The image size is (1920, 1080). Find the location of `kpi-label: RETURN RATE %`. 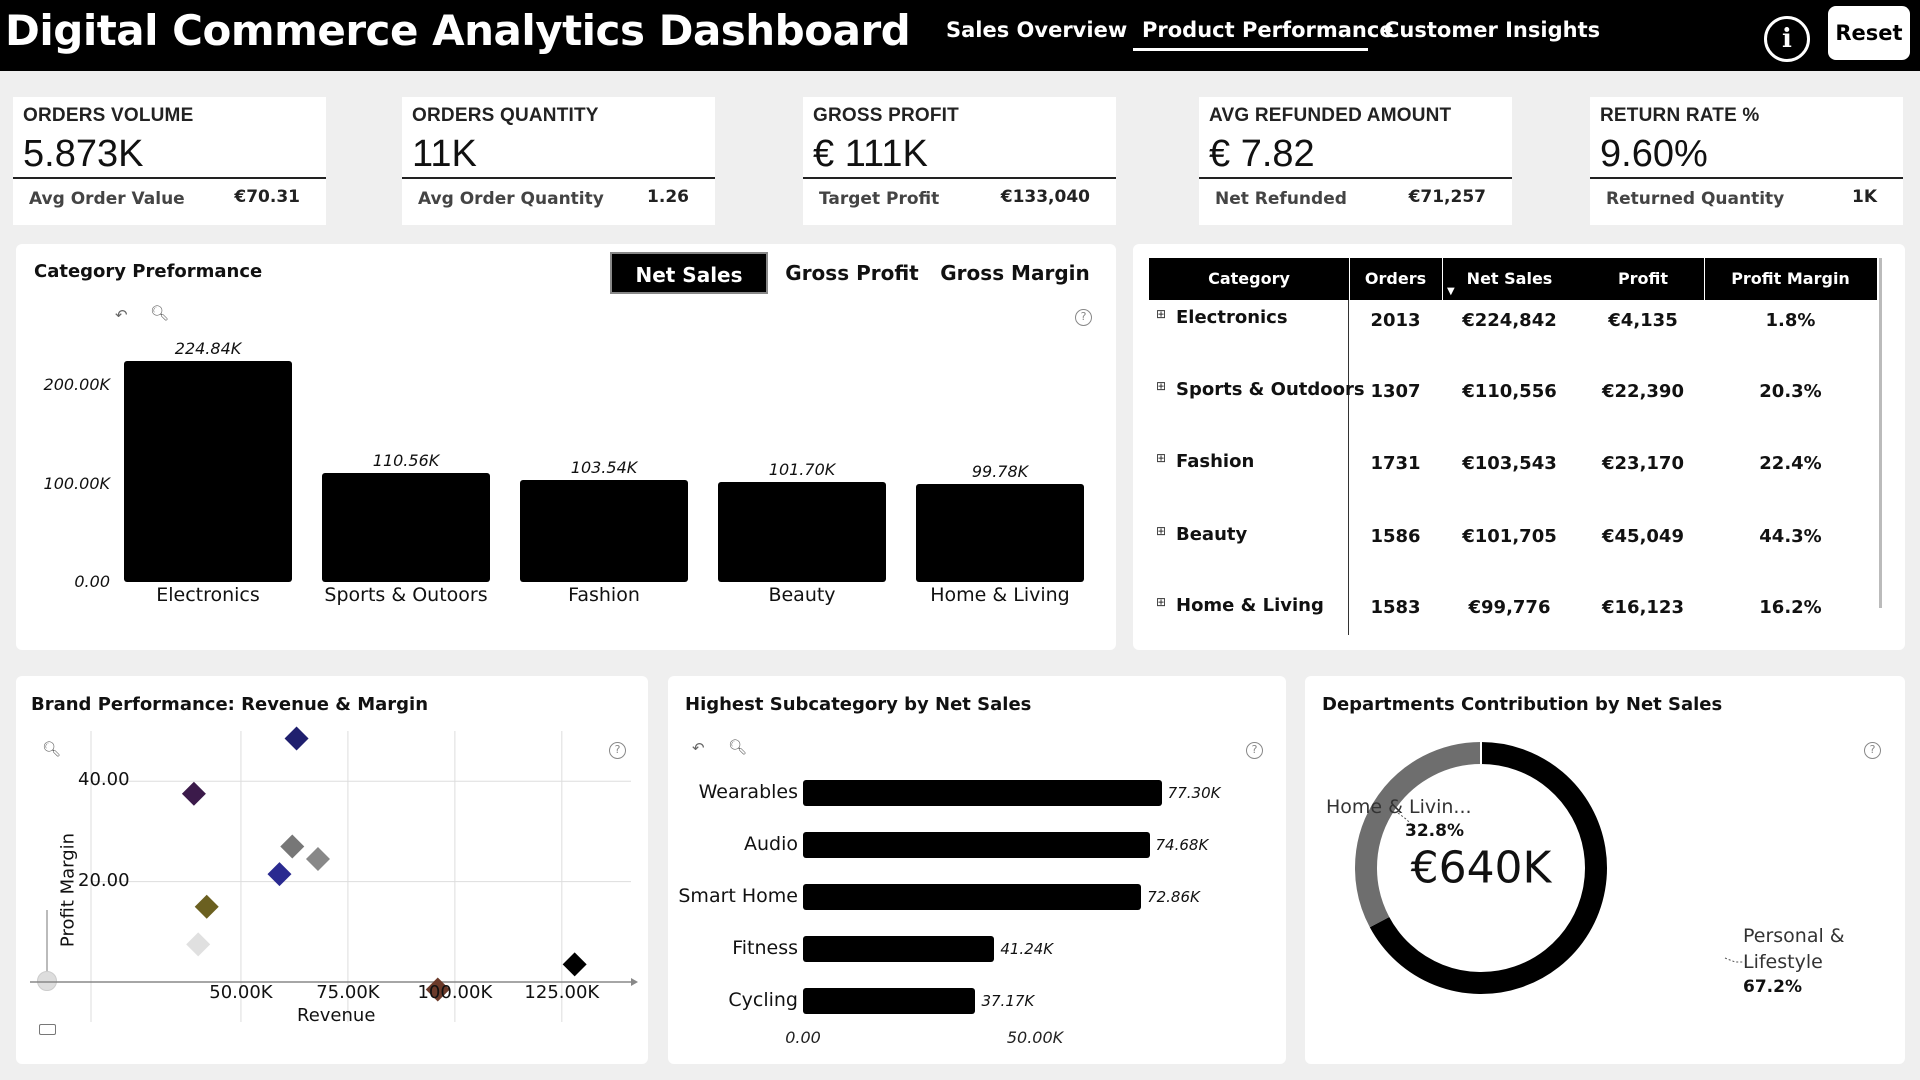

kpi-label: RETURN RATE % is located at coordinates (1680, 115).